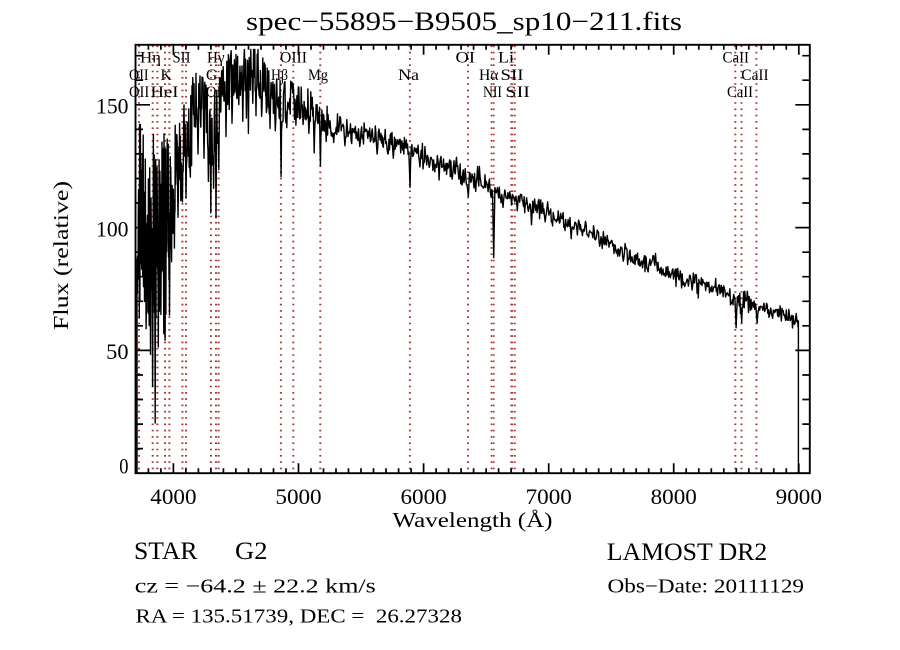 This screenshot has width=900, height=650. I want to click on svg-text: LAMOST DR2, so click(687, 552).